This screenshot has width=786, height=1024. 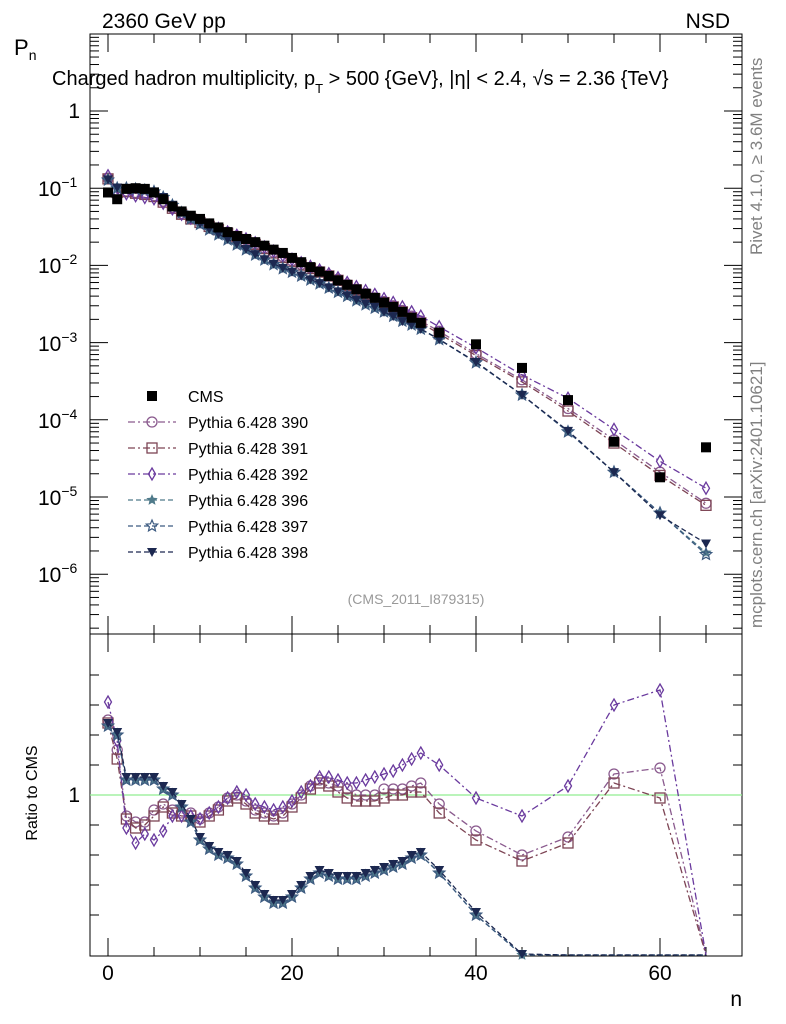 What do you see at coordinates (659, 973) in the screenshot?
I see `xtick-label-60: 60` at bounding box center [659, 973].